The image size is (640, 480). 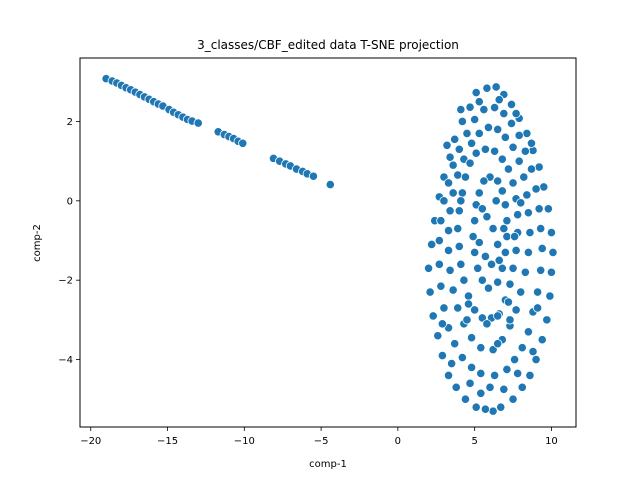 I want to click on y-tick-label: −4, so click(x=65, y=360).